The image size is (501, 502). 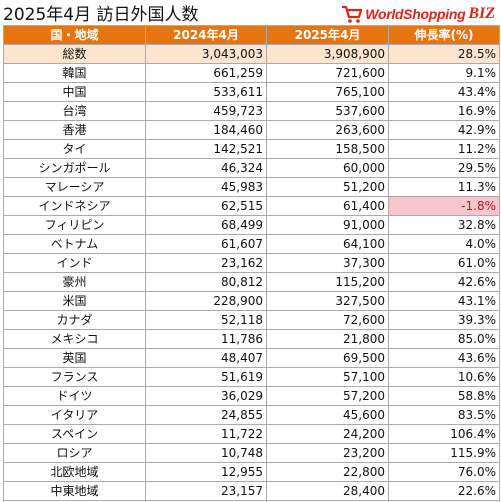 What do you see at coordinates (251, 54) in the screenshot?
I see `total-row: 総数 3,043,003 3,908,900 28.5%` at bounding box center [251, 54].